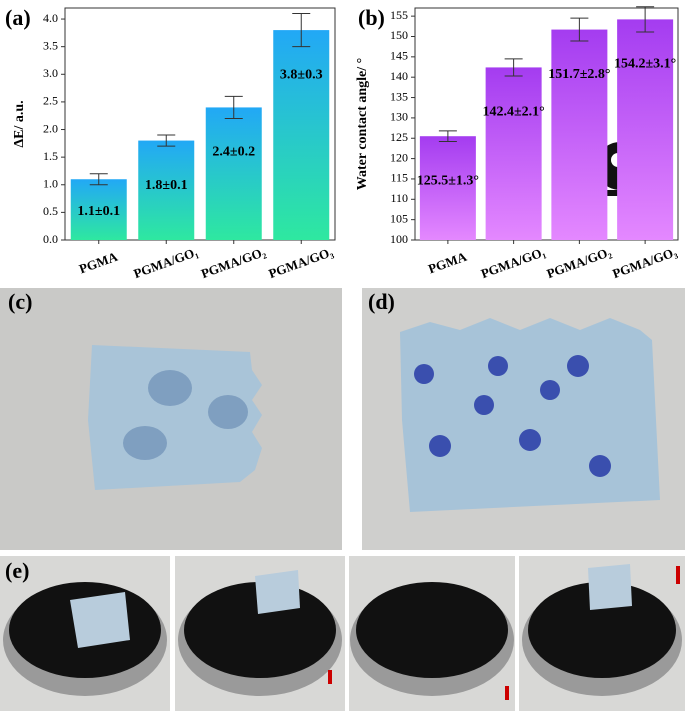  What do you see at coordinates (50, 156) in the screenshot?
I see `y-tick-label: 1.5` at bounding box center [50, 156].